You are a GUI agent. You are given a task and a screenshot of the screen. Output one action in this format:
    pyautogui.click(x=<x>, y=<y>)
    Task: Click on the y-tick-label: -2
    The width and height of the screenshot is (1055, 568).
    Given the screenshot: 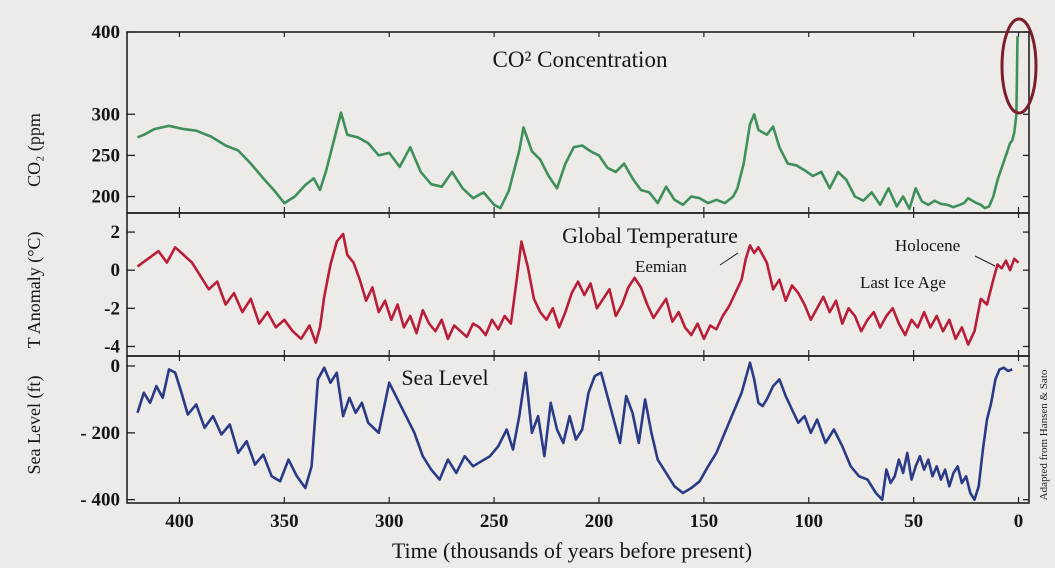 What is the action you would take?
    pyautogui.click(x=112, y=308)
    